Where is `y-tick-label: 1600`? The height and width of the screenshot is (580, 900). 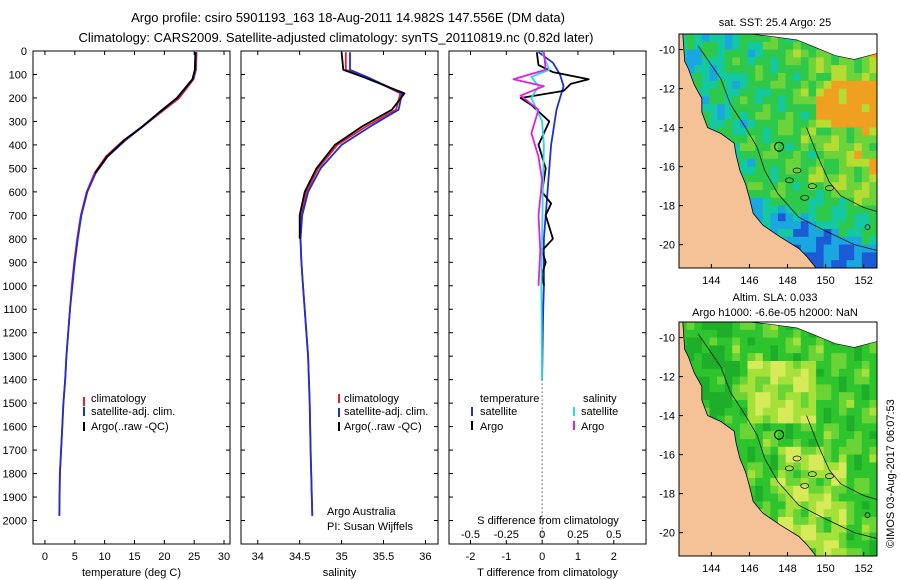
y-tick-label: 1600 is located at coordinates (15, 428).